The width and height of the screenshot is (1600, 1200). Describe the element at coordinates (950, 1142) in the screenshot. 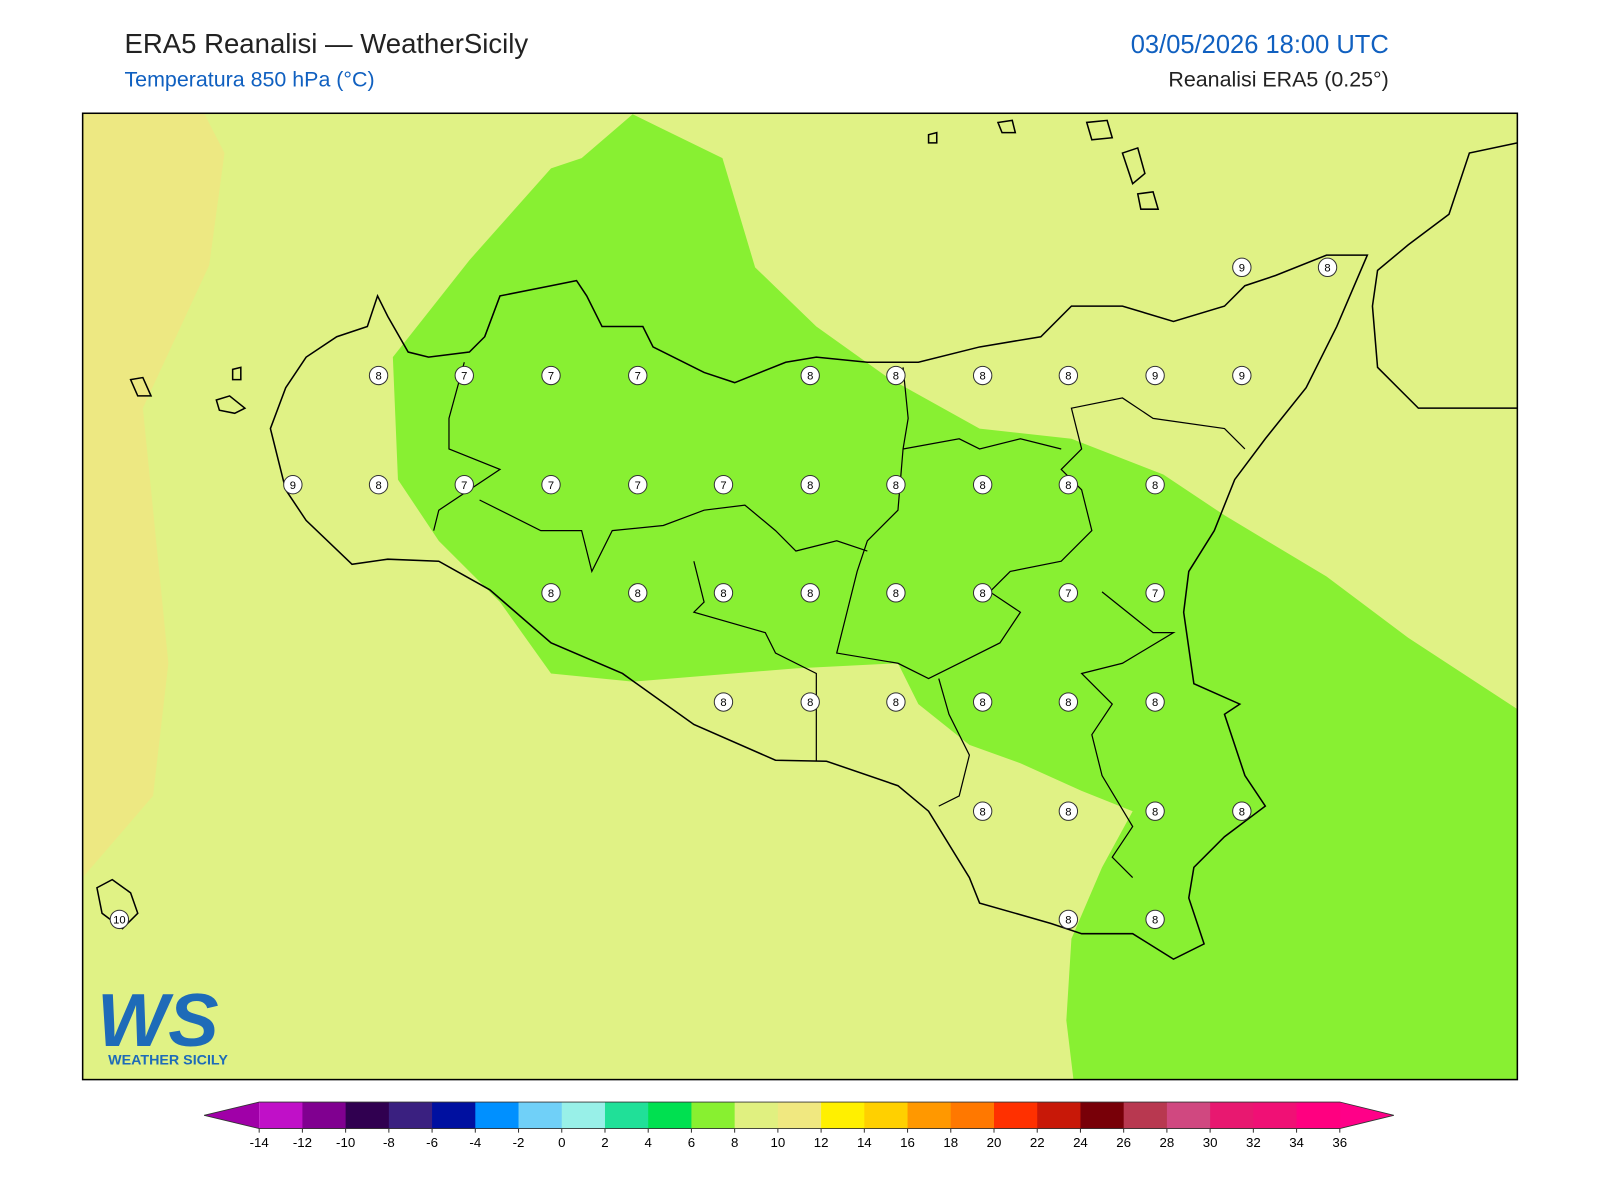

I see `colorbar-tick-label: 18` at that location.